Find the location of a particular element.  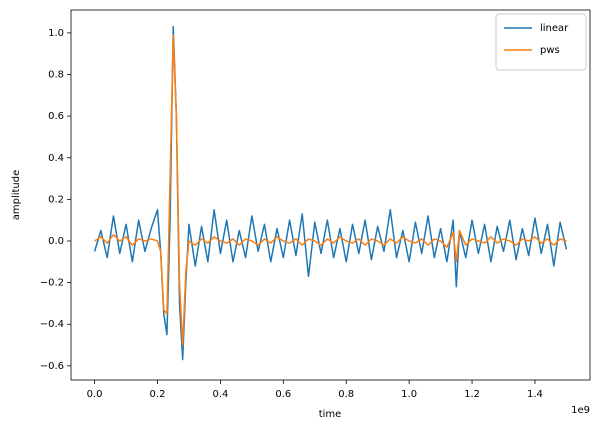

y-tick-label: −0.6 is located at coordinates (52, 366).